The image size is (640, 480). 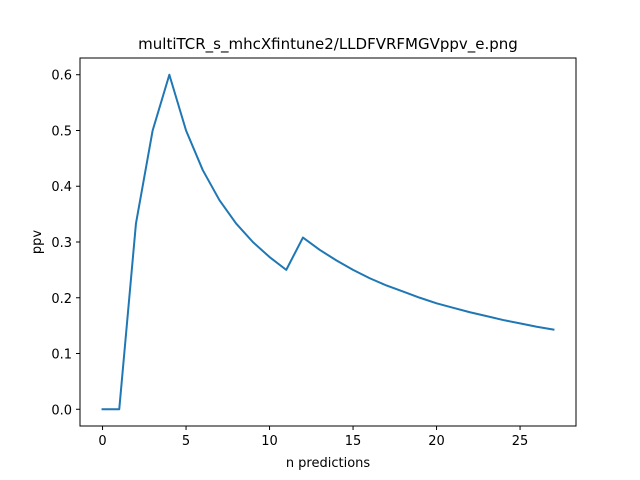 What do you see at coordinates (353, 441) in the screenshot?
I see `x-tick-label: 15` at bounding box center [353, 441].